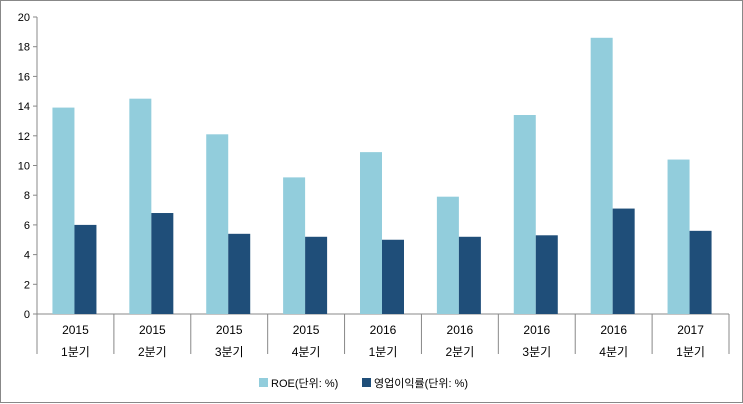 Image resolution: width=743 pixels, height=404 pixels. Describe the element at coordinates (24, 167) in the screenshot. I see `y-tick-label: 10` at that location.